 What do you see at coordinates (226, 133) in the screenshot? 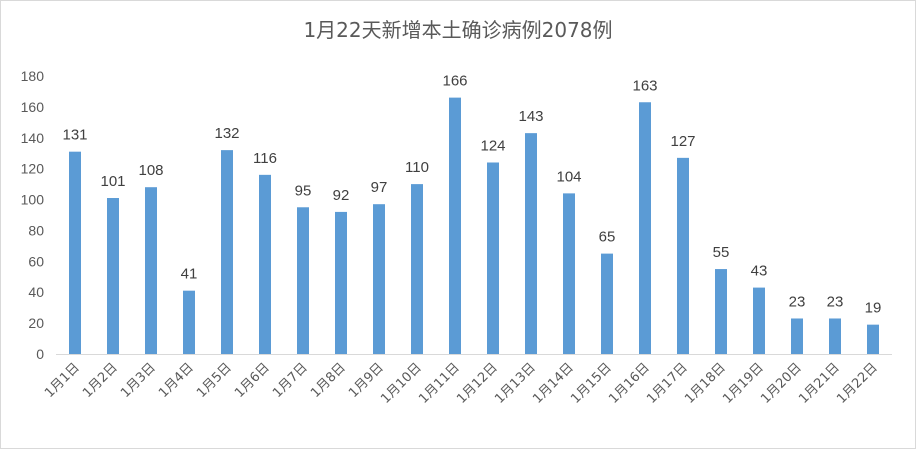
I see `data-label: 132` at bounding box center [226, 133].